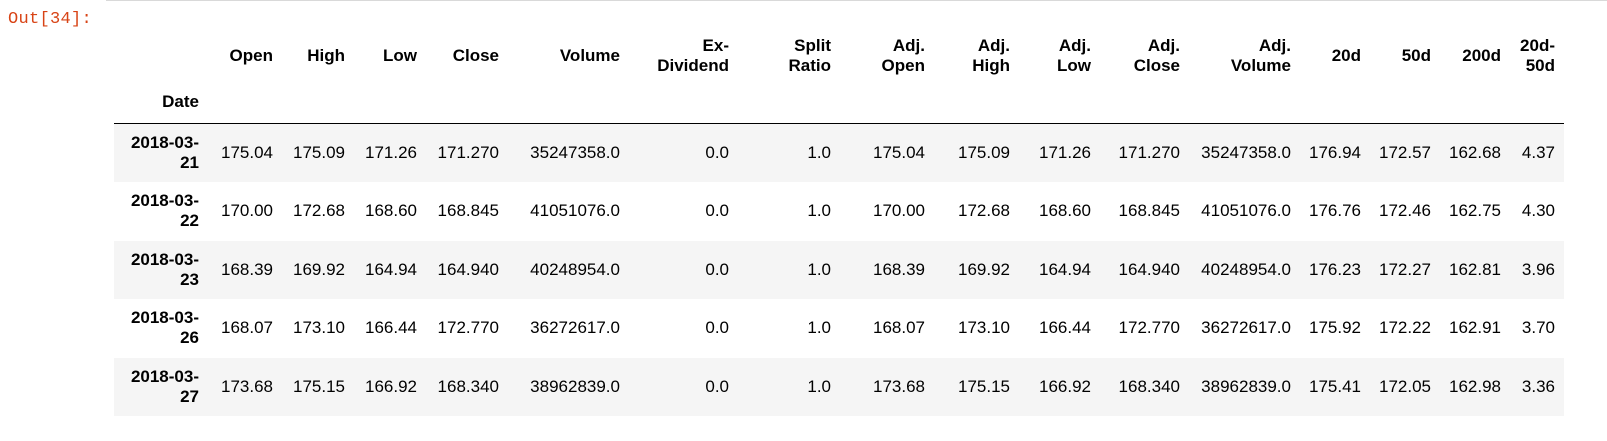  I want to click on column-header-line: 20d, so click(1346, 55).